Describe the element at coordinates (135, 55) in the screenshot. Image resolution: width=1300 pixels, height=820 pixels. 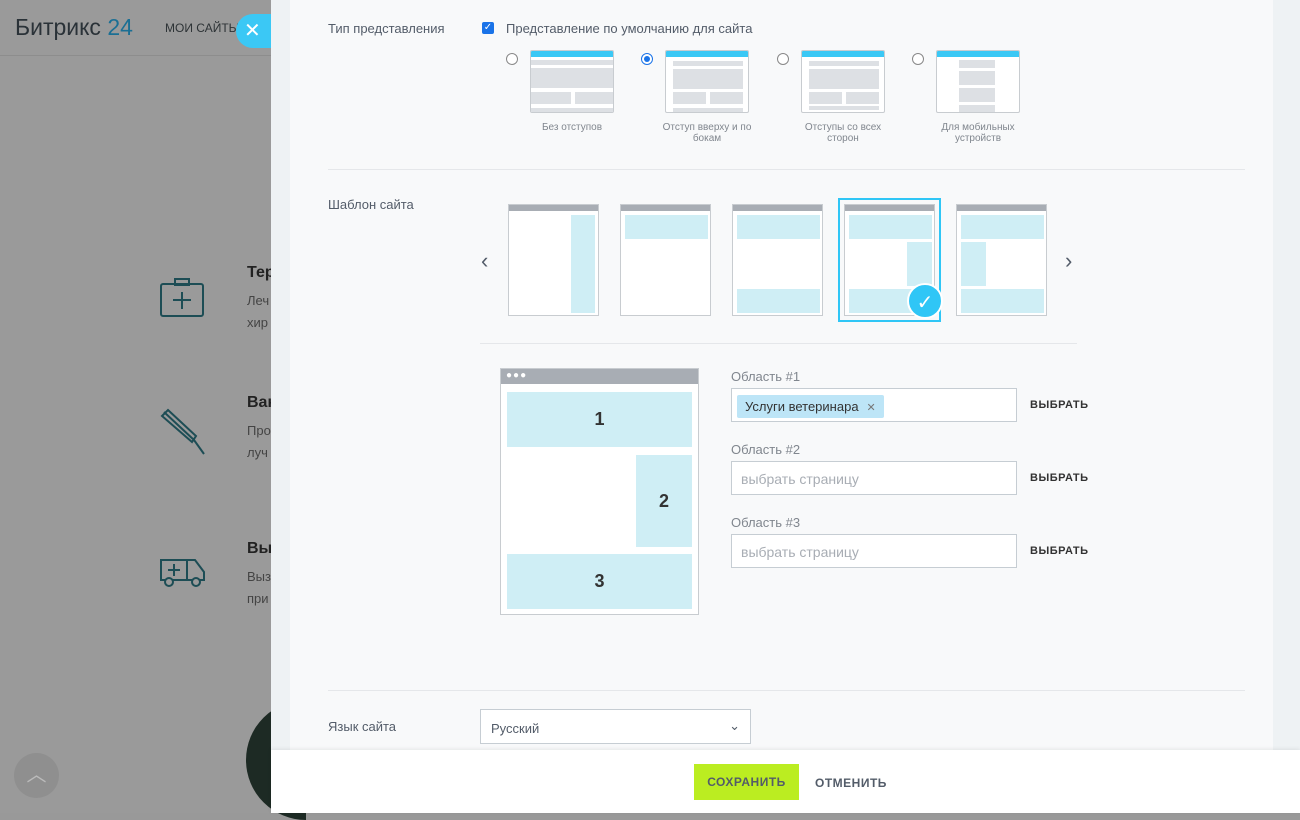
I see `header-divider` at that location.